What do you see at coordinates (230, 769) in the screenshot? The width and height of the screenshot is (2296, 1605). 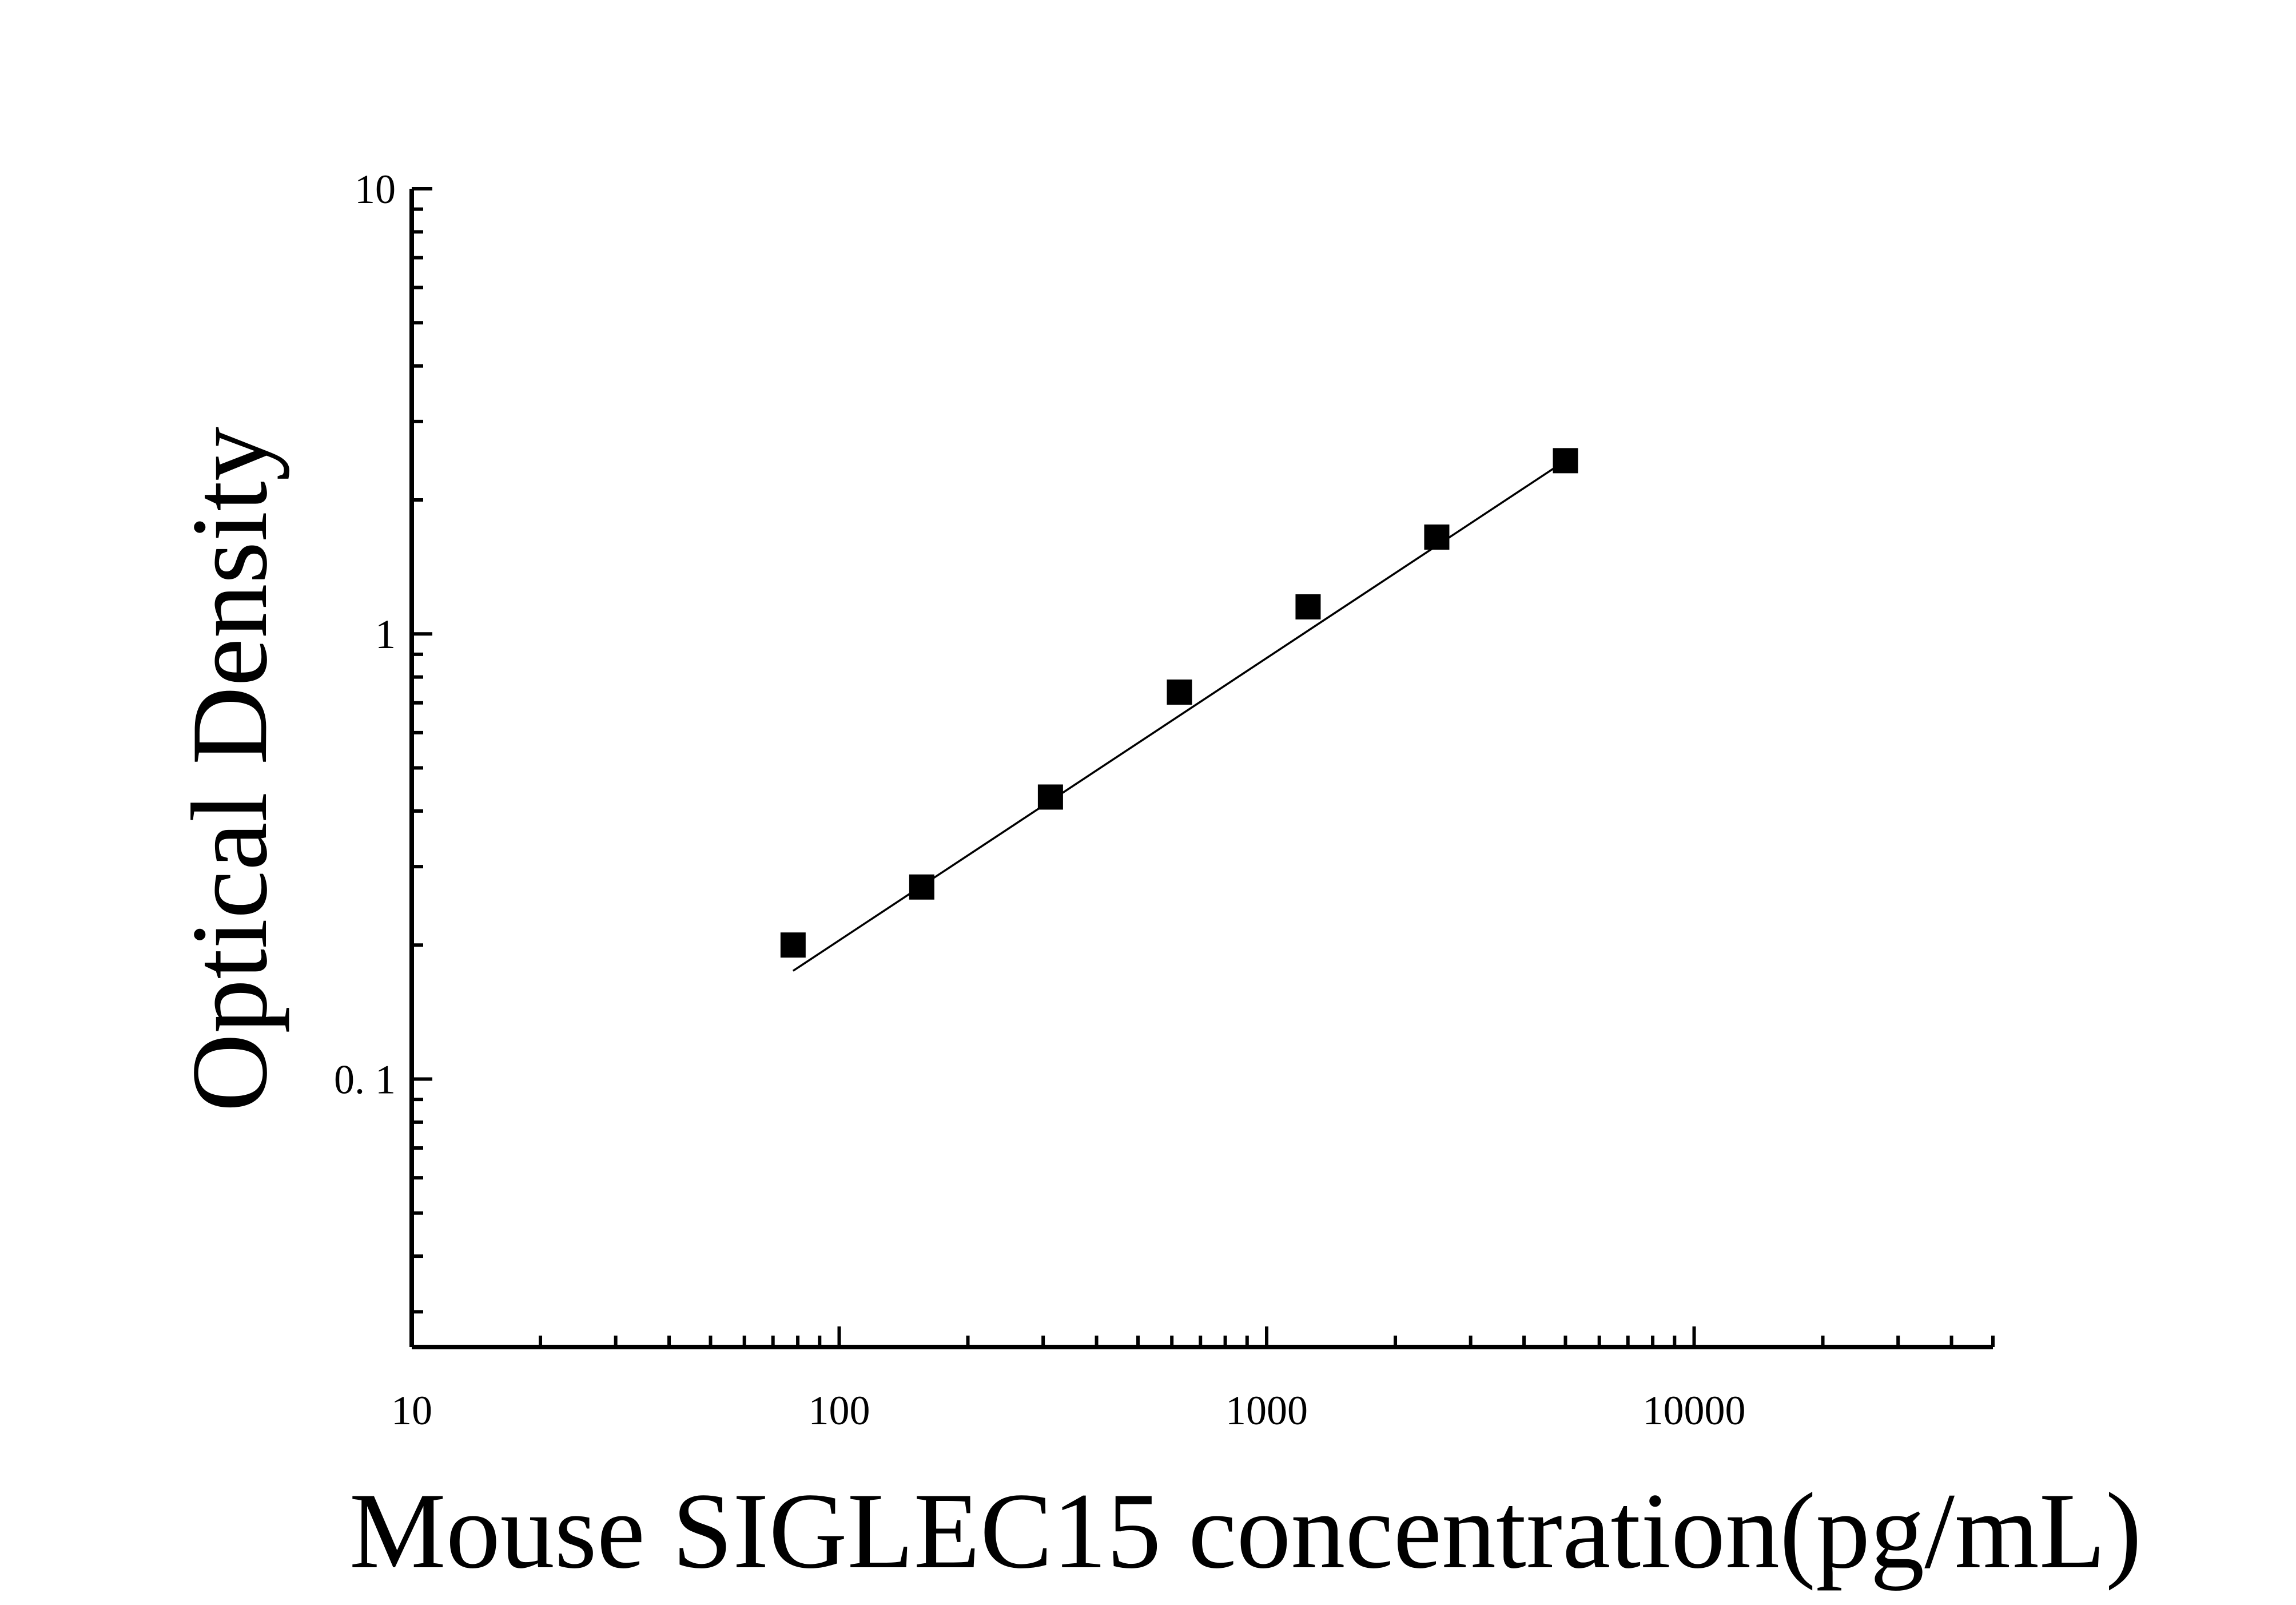 I see `y-axis-title: Optical Density` at bounding box center [230, 769].